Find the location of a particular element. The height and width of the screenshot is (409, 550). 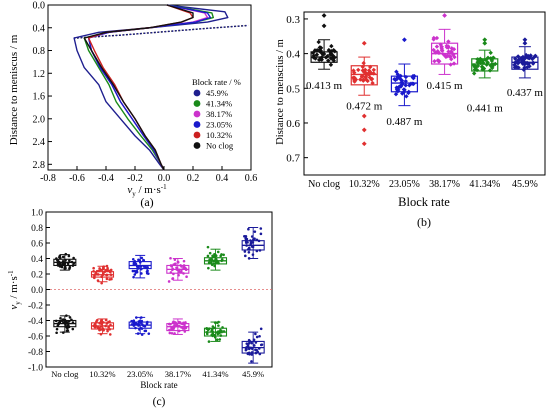

panel-a-x-tick-label: 0.2 is located at coordinates (193, 178).